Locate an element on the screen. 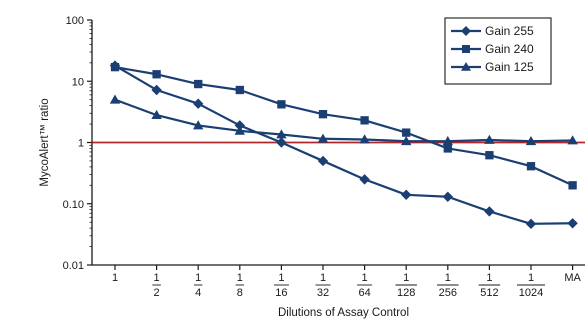 Image resolution: width=585 pixels, height=321 pixels. y-tick-label: 0.01 is located at coordinates (73, 266).